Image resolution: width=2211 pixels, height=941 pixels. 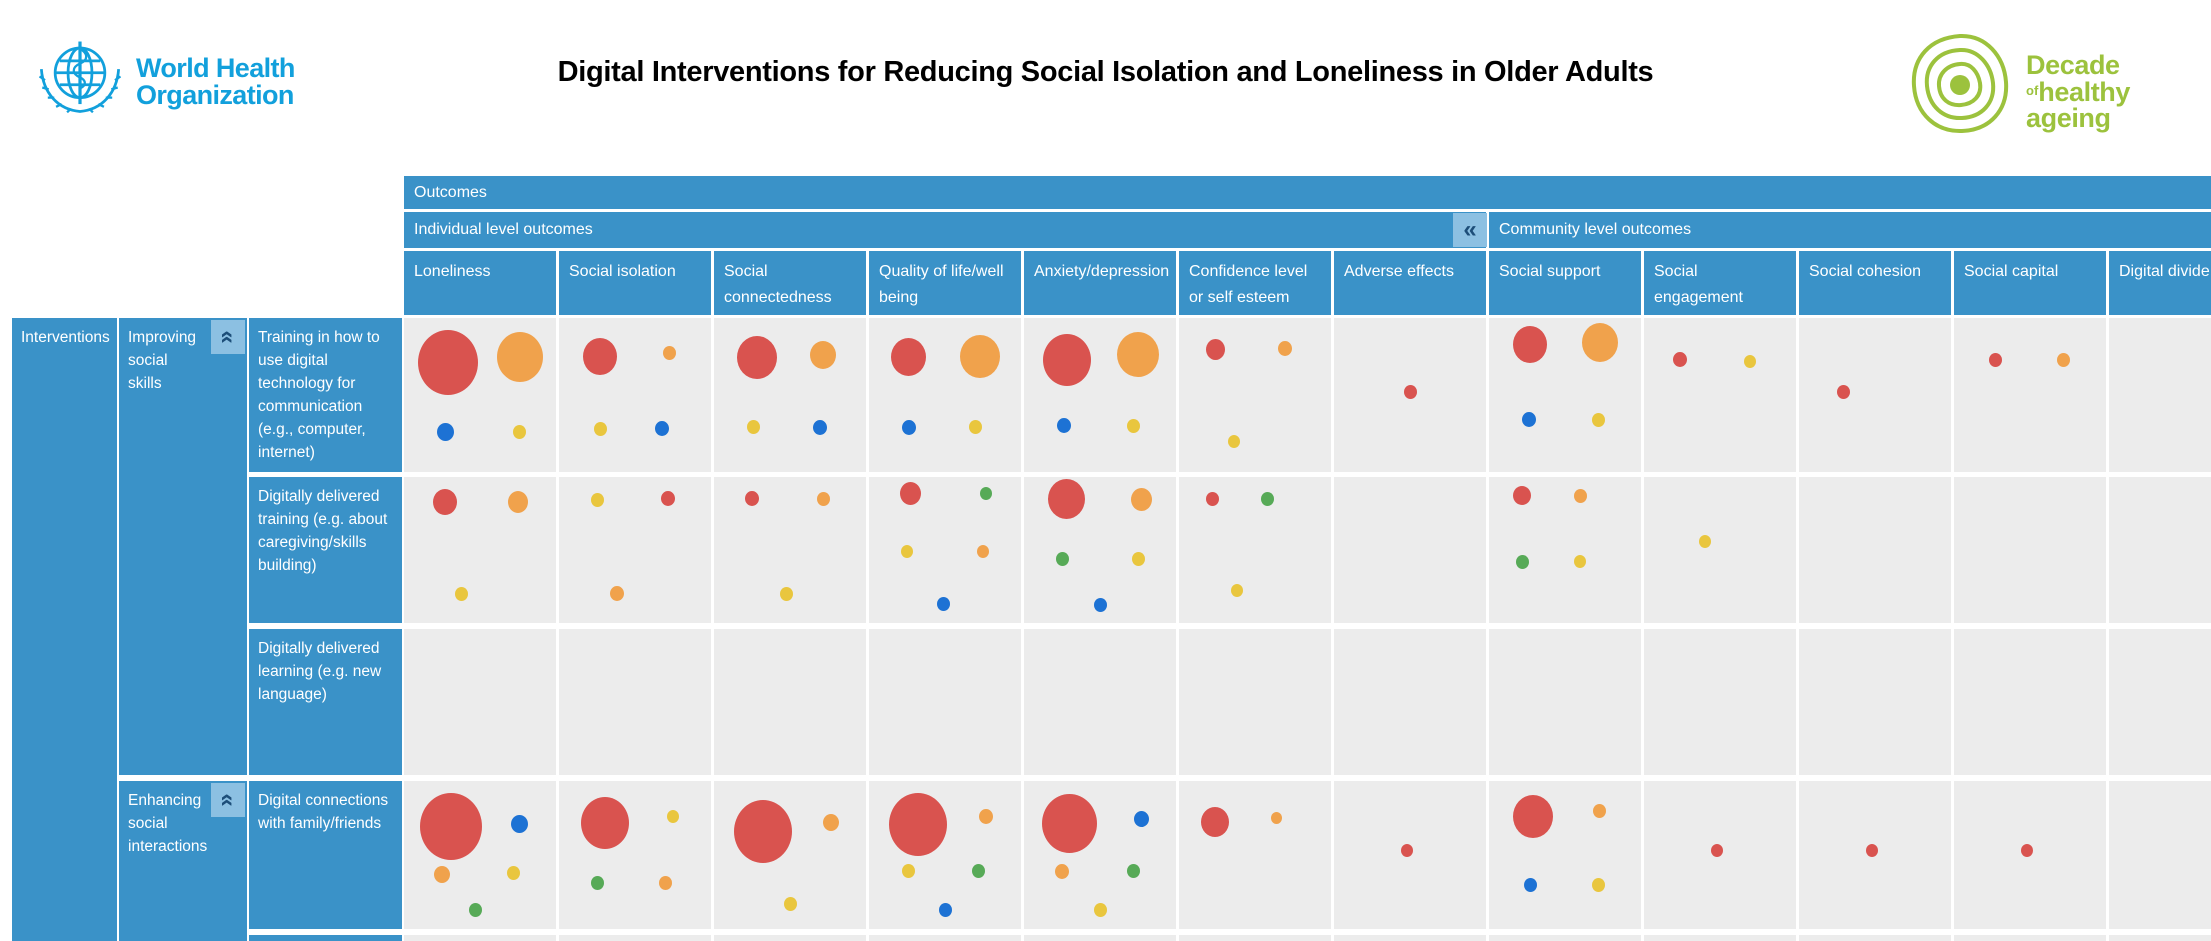 What do you see at coordinates (1470, 230) in the screenshot?
I see `collapse-columns-button: «` at bounding box center [1470, 230].